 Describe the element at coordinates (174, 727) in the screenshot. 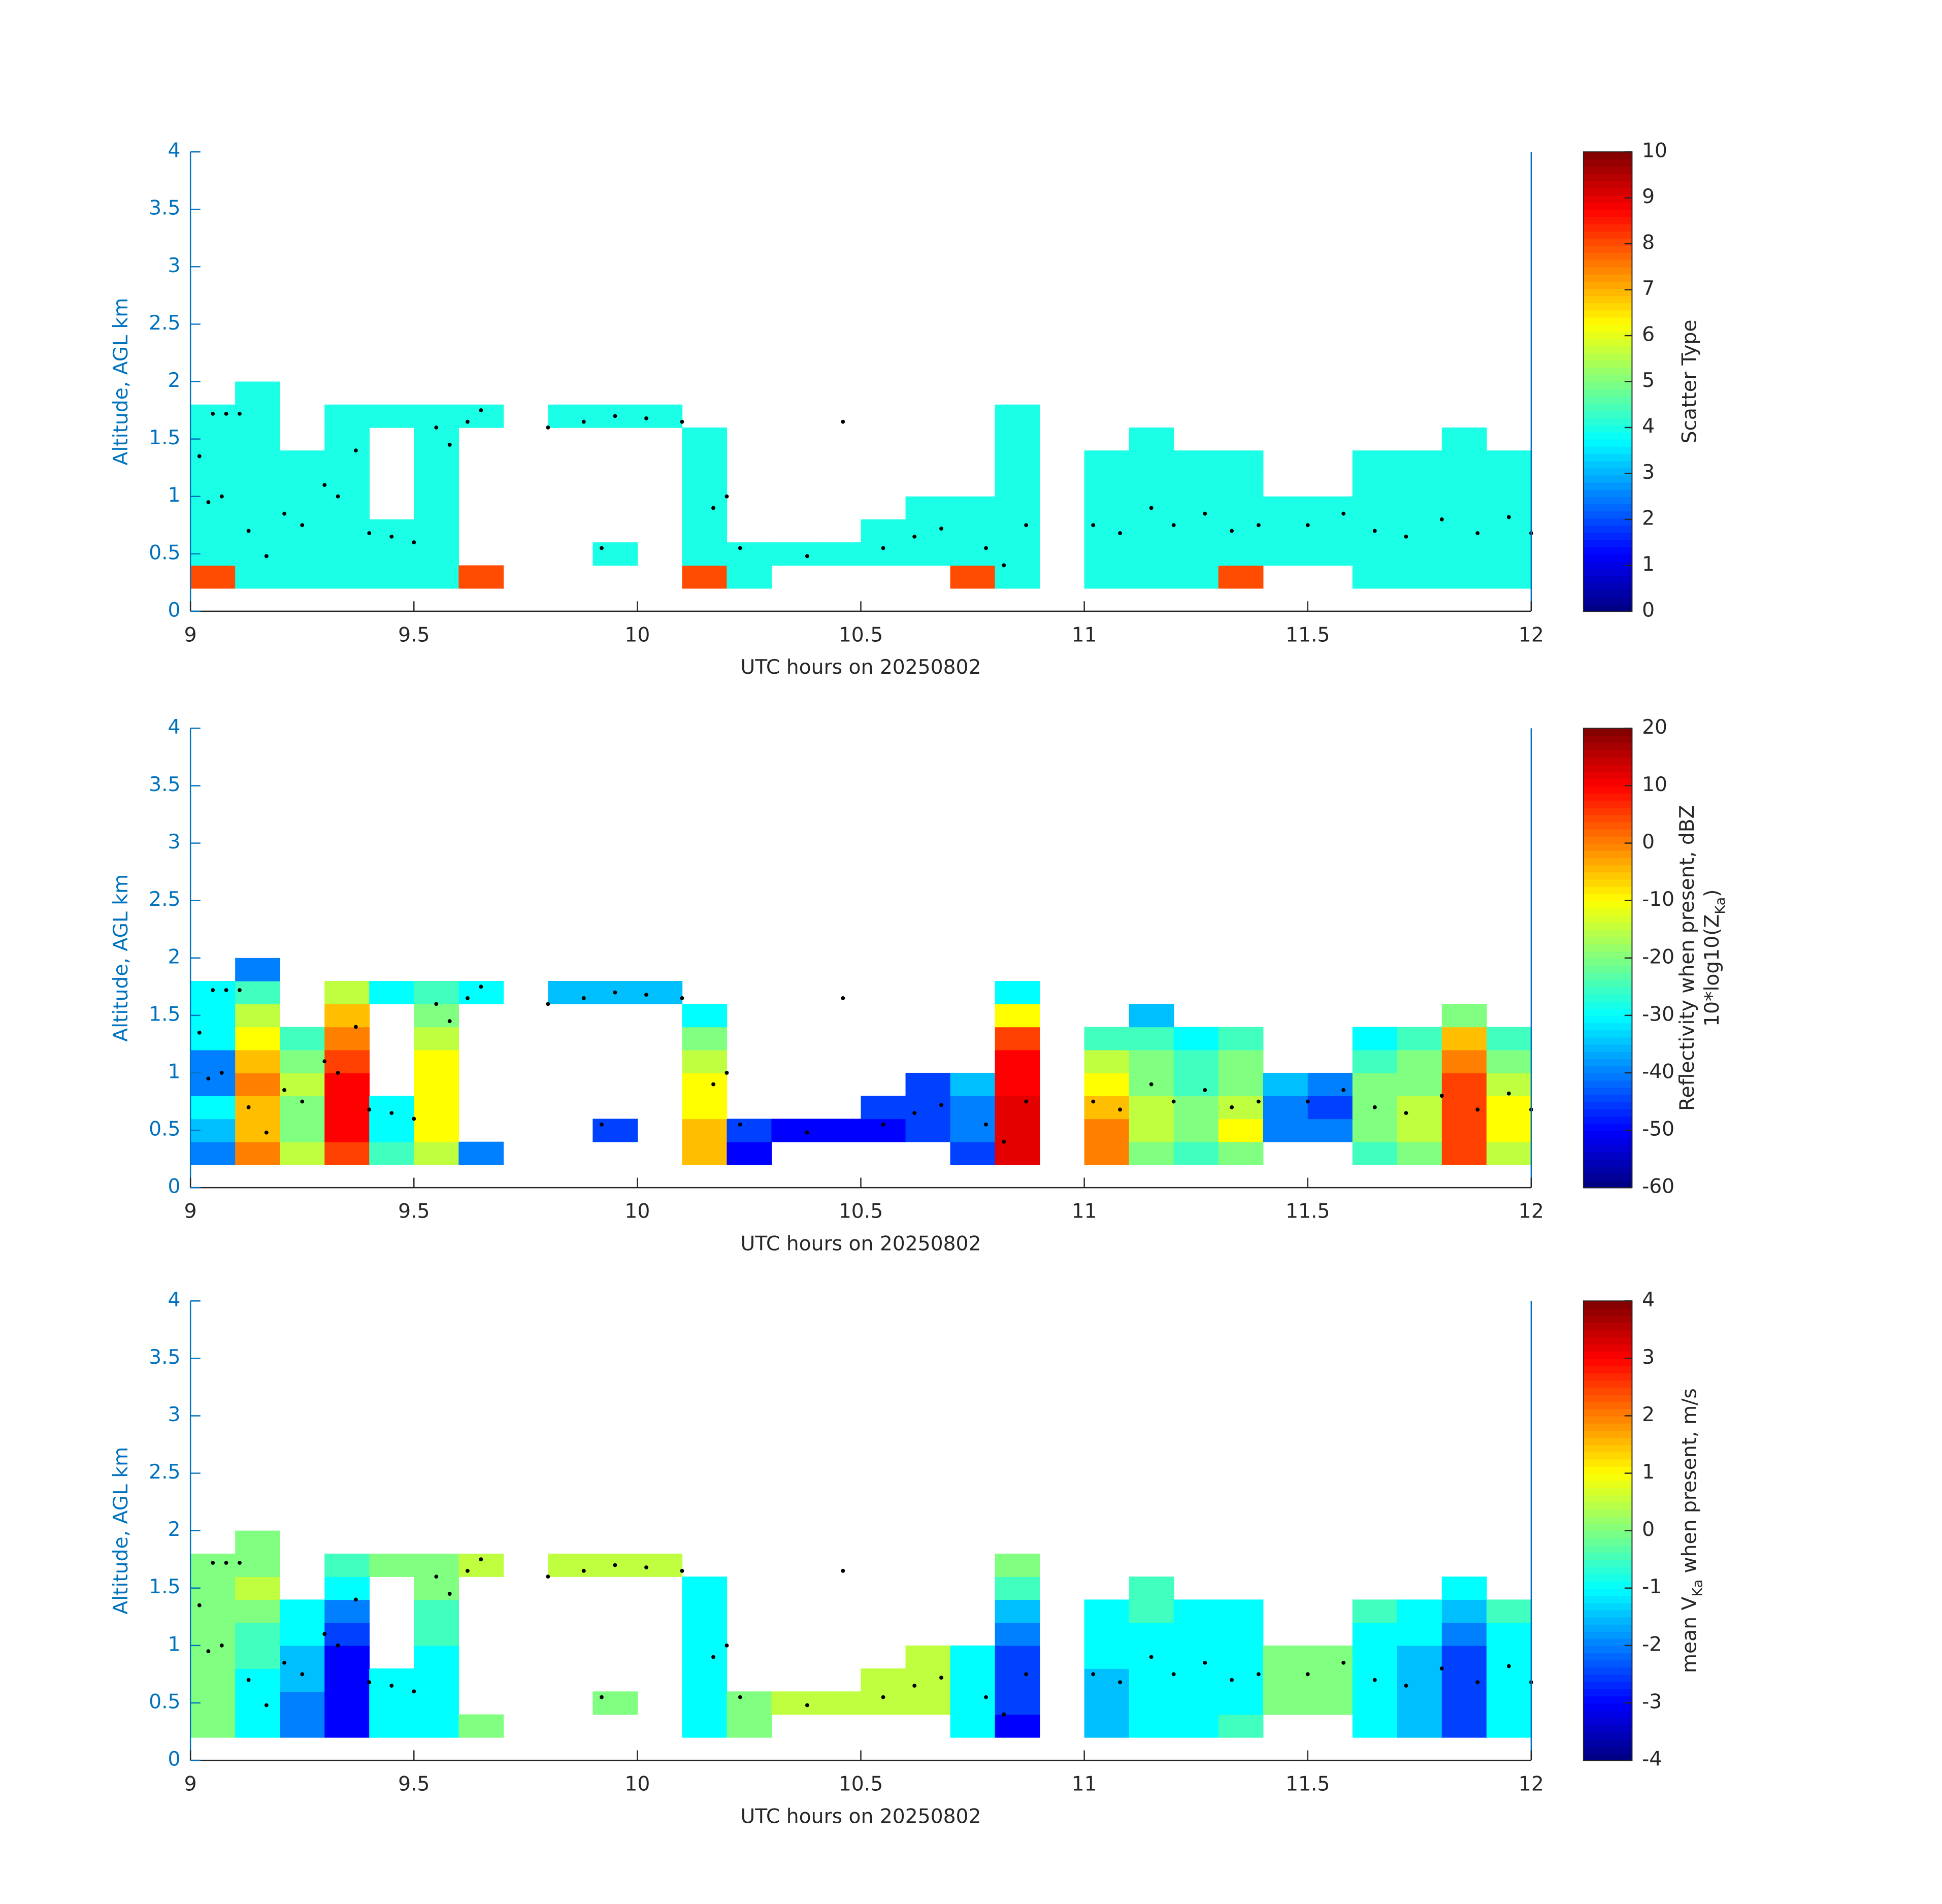

I see `y-tick-label: 4` at that location.